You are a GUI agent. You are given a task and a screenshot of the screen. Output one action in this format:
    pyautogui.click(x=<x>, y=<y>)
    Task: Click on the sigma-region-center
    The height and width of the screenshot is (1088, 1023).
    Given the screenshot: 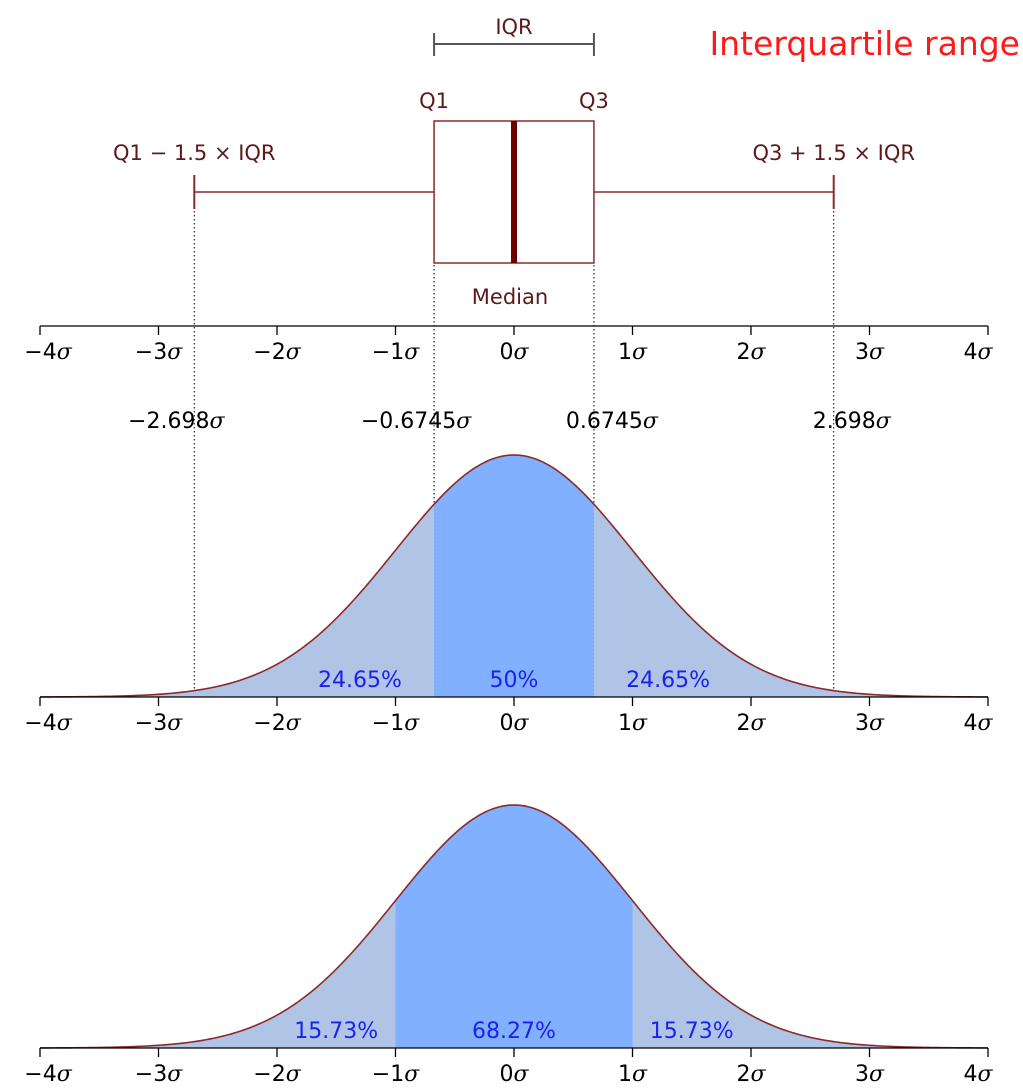 What is the action you would take?
    pyautogui.click(x=514, y=926)
    